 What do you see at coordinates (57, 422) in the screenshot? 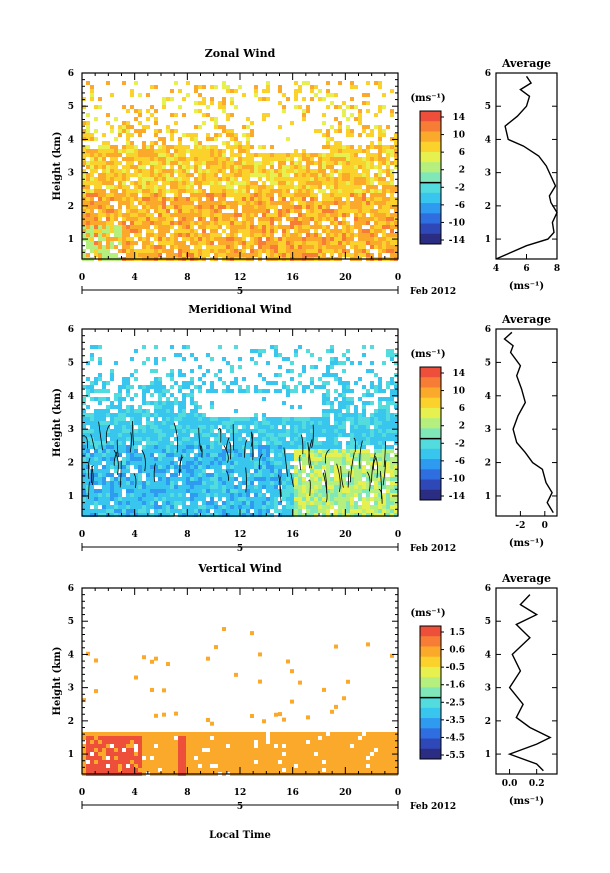
I see `y-axis-label: Height (km)` at bounding box center [57, 422].